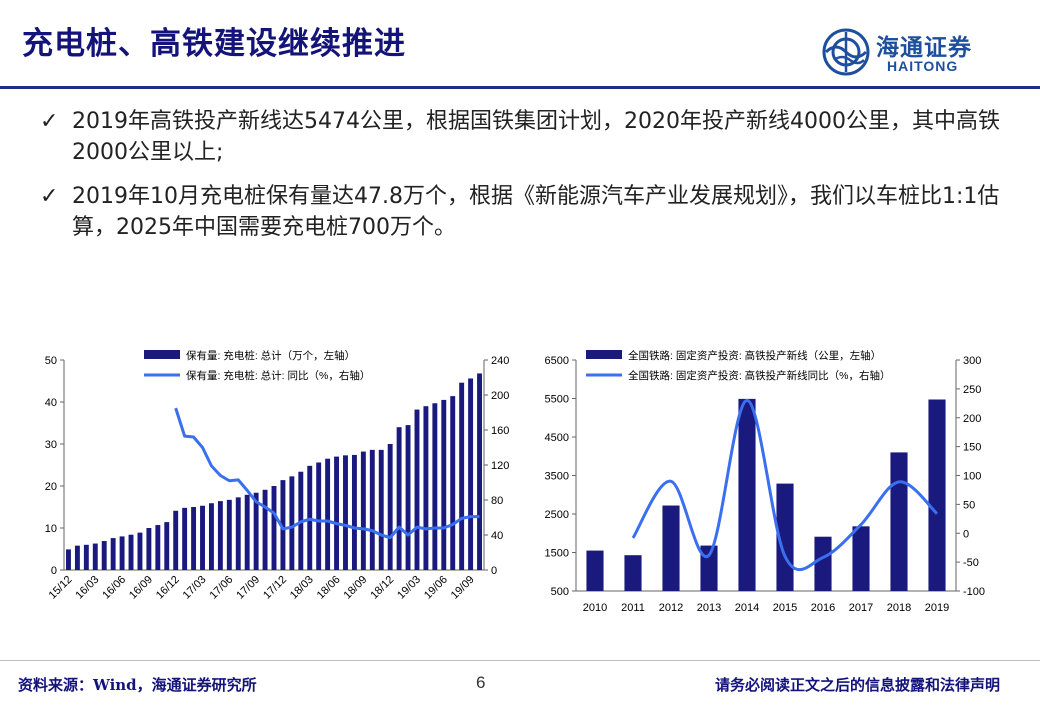 This screenshot has width=1040, height=718. I want to click on logo-text-cn: 海通证券, so click(924, 47).